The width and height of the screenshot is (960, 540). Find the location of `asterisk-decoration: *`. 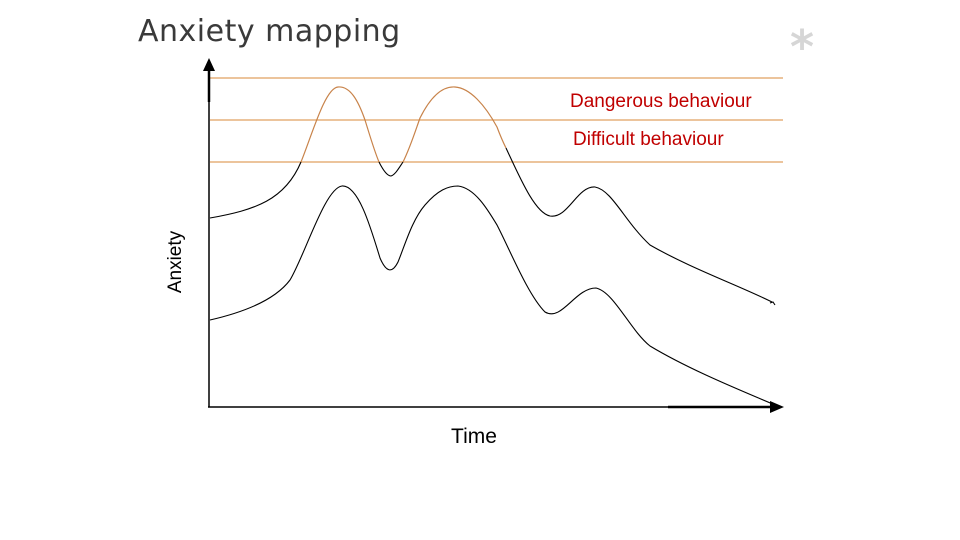

asterisk-decoration: * is located at coordinates (802, 47).